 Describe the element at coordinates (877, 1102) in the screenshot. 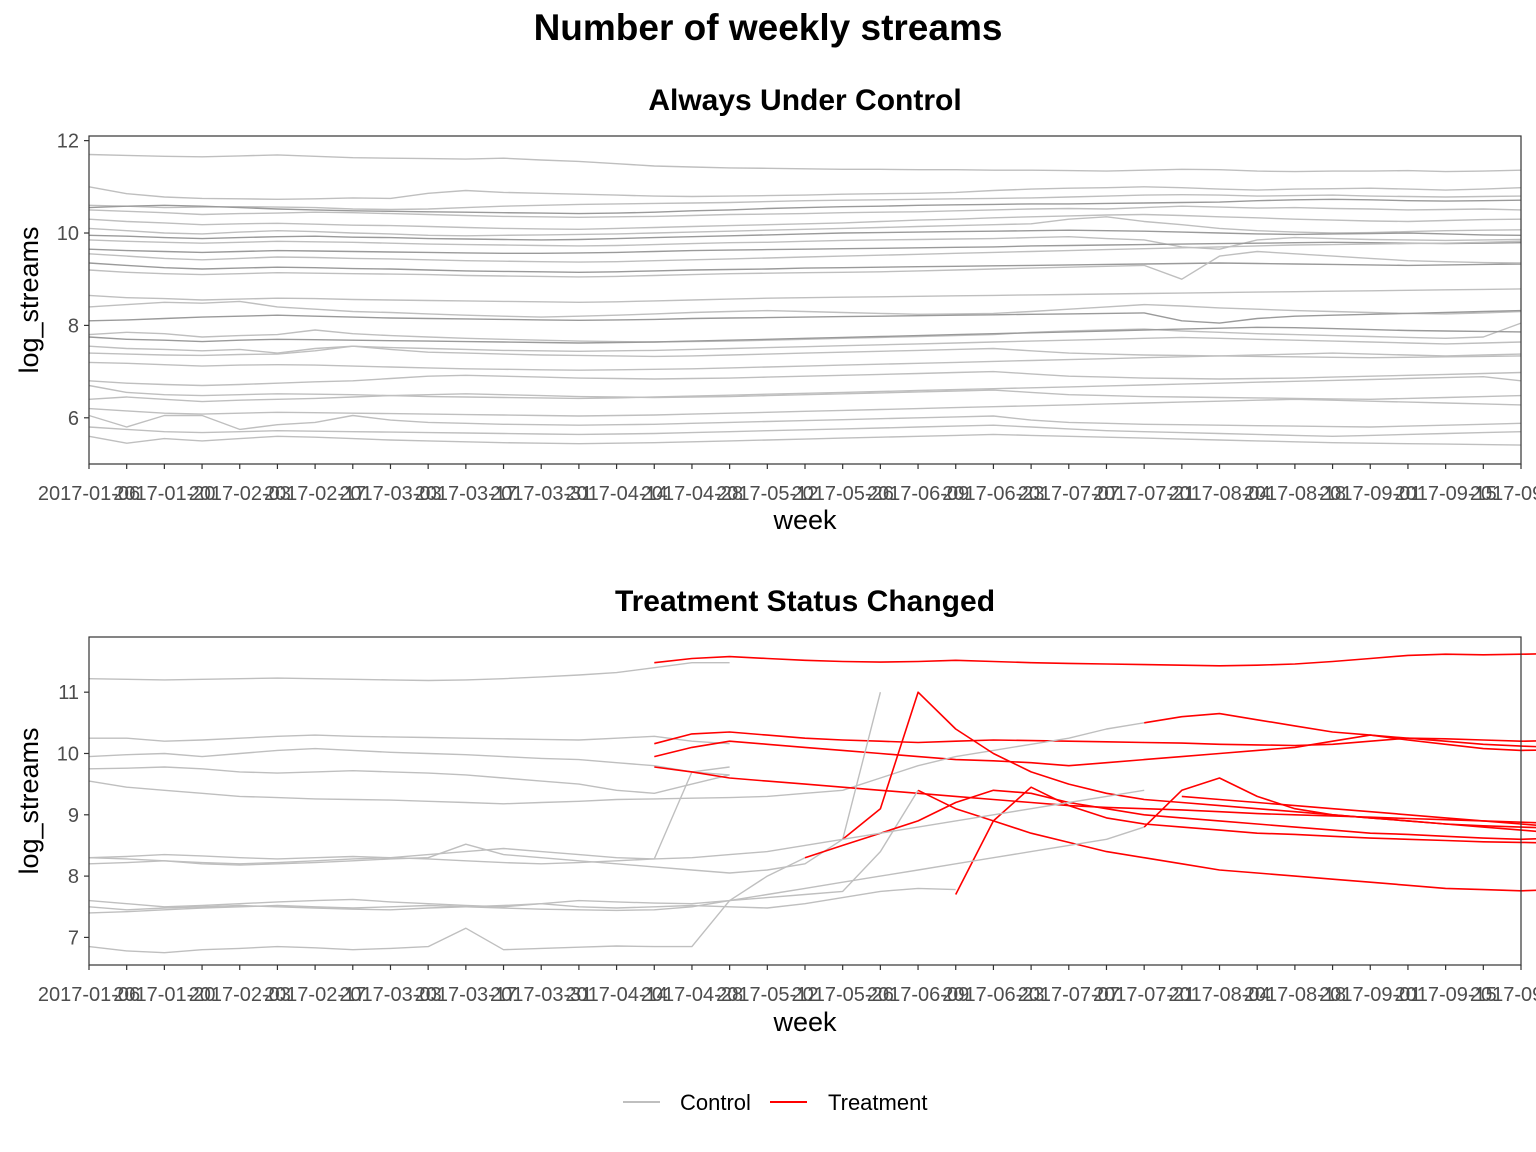

I see `legend-label-treatment: Treatment` at that location.